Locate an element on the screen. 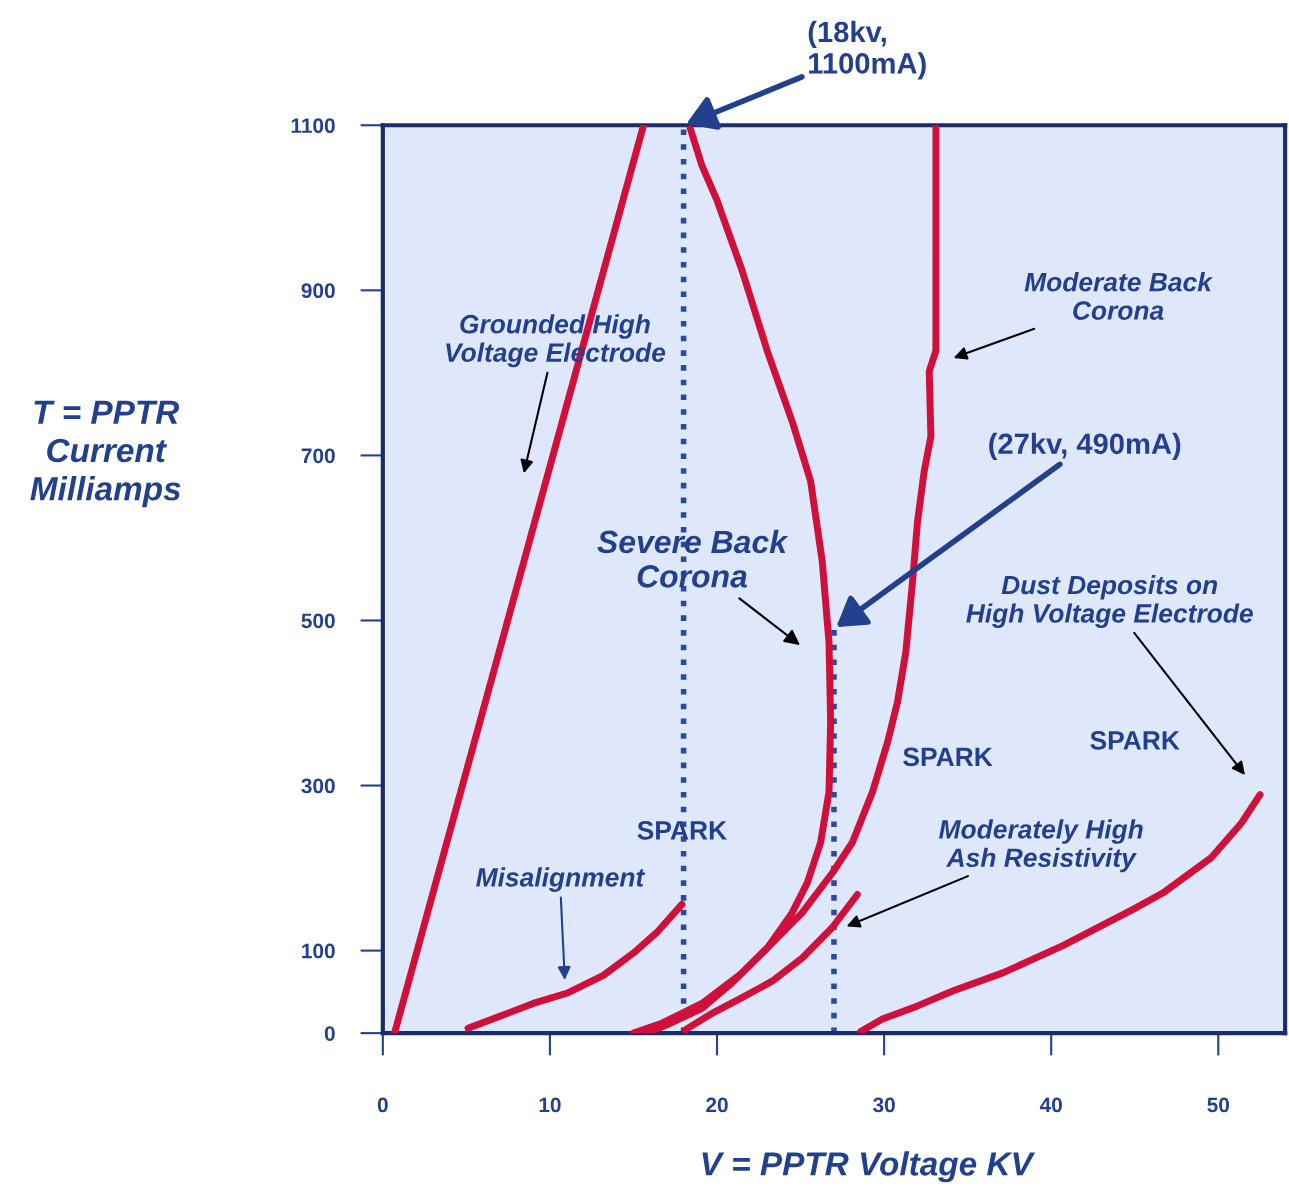 The image size is (1289, 1193). x-tick-label: 30 is located at coordinates (884, 1105).